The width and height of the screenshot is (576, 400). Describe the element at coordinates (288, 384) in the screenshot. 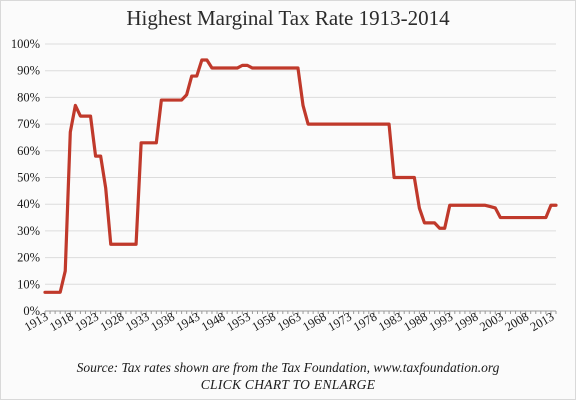

I see `enlarge-link: CLICK CHART TO ENLARGE` at that location.